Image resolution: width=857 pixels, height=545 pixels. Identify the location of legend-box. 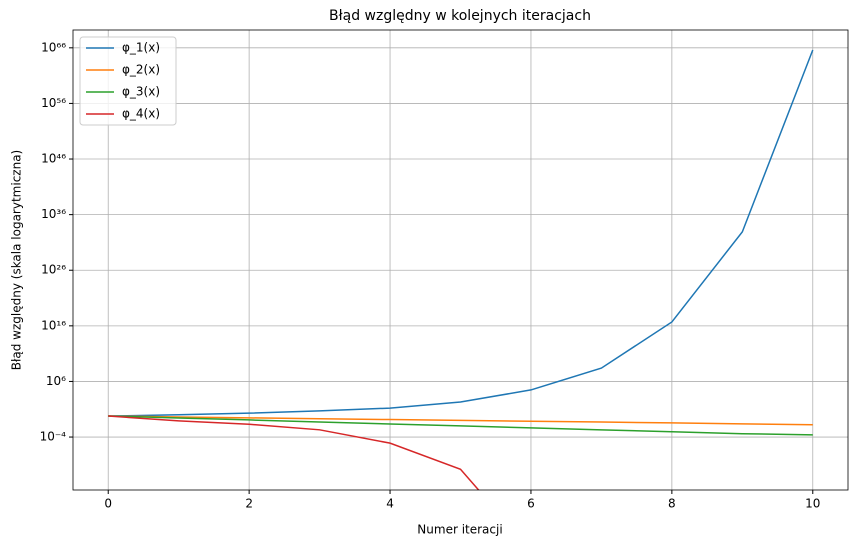
(128, 81).